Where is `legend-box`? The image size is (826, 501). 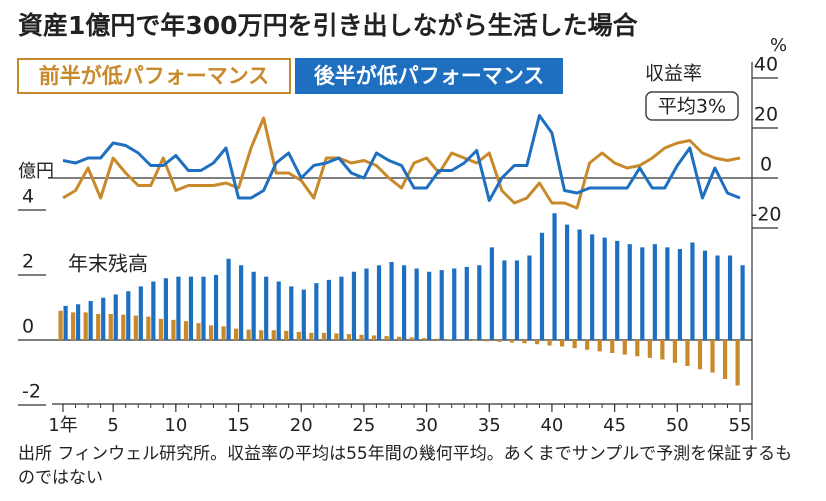
legend-box is located at coordinates (154, 76).